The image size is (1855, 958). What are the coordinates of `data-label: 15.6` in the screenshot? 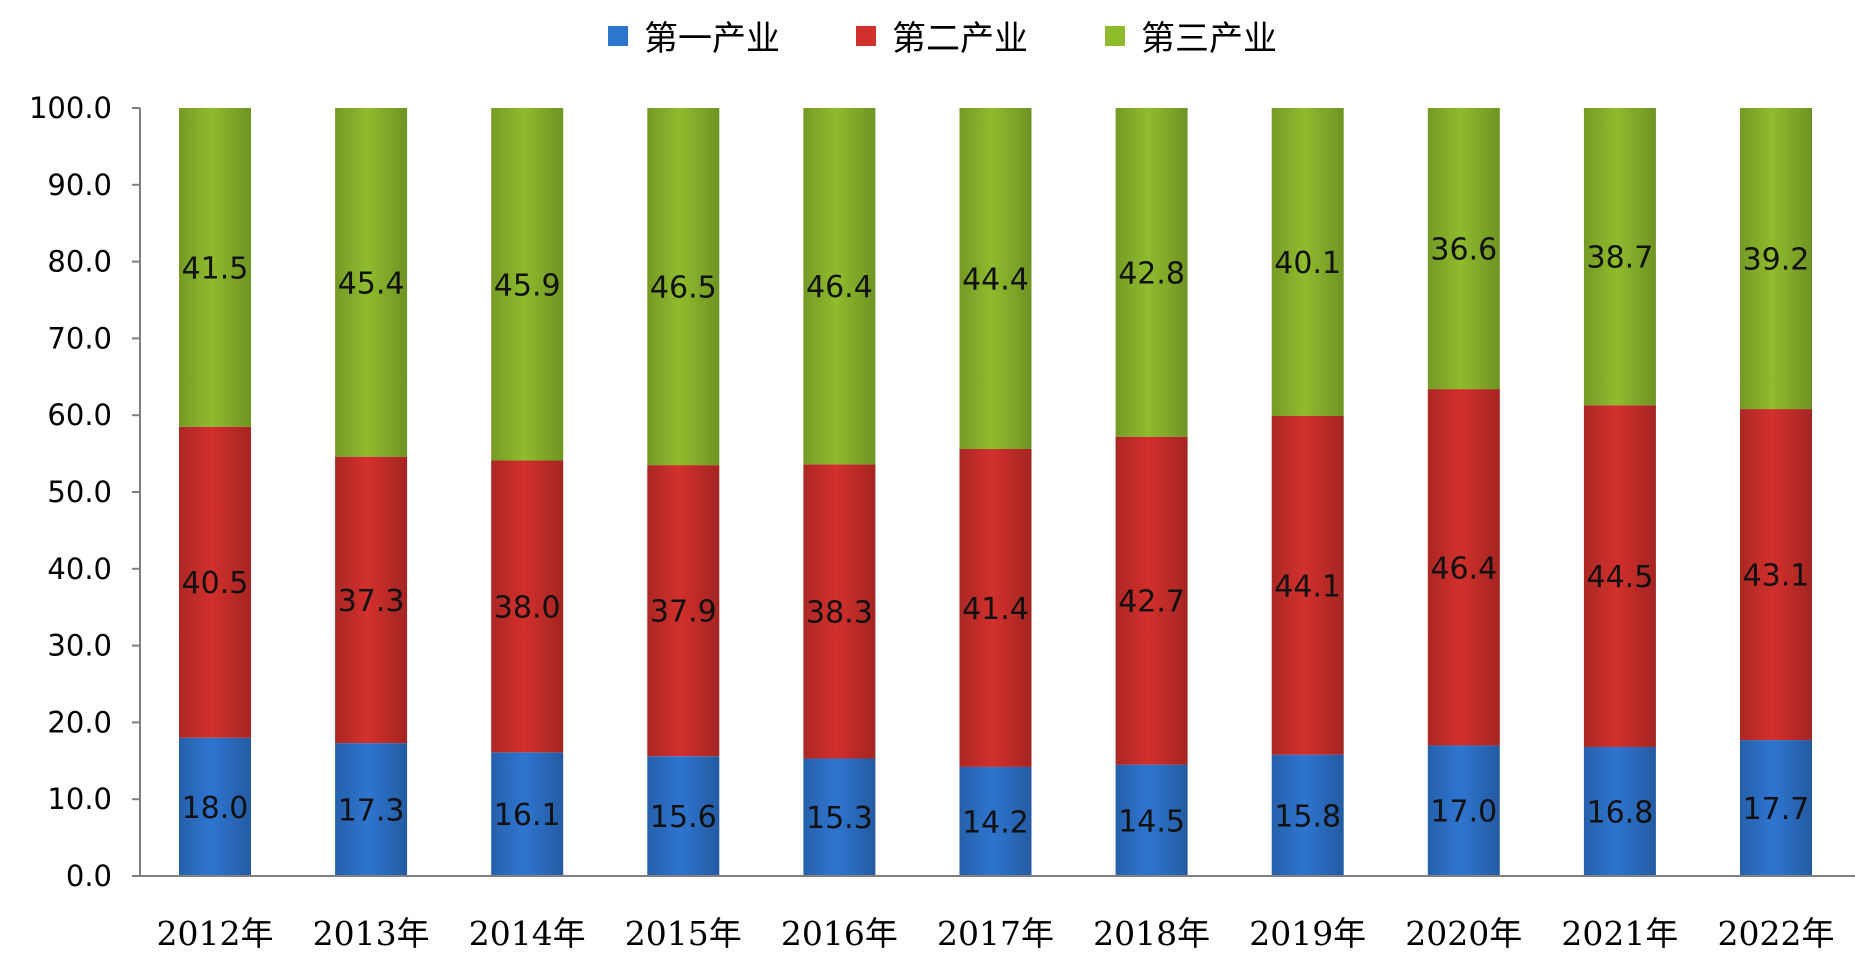 It's located at (683, 817).